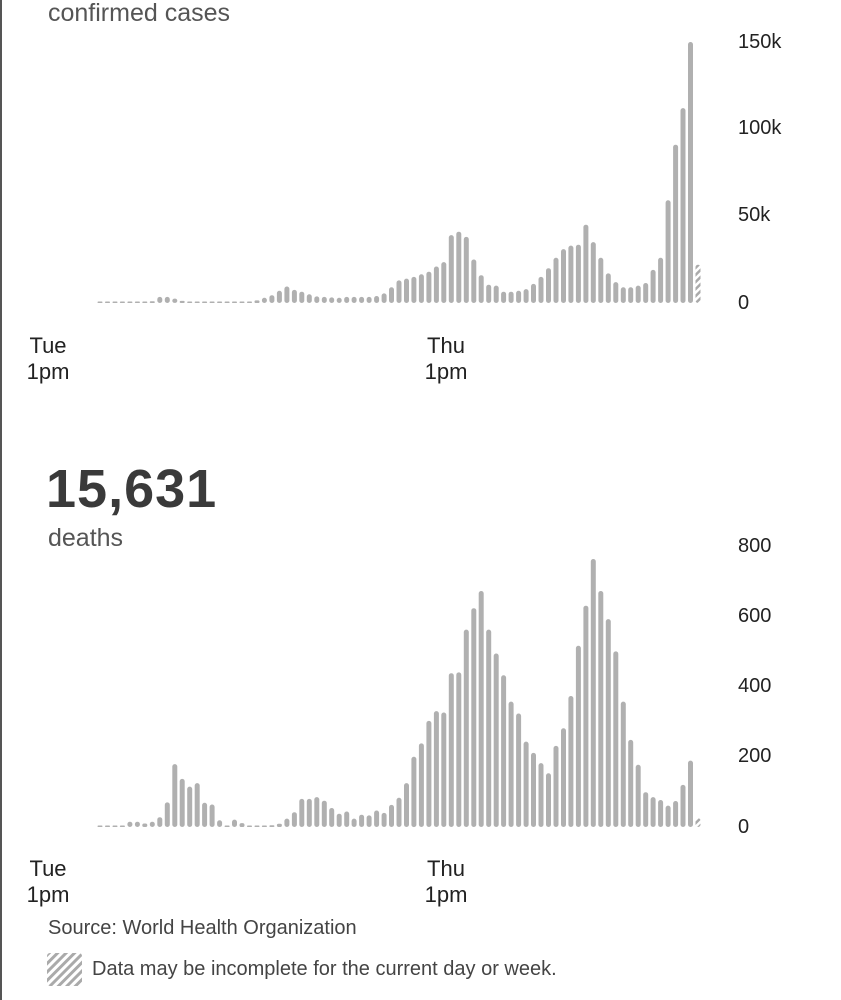 This screenshot has height=1000, width=841. What do you see at coordinates (755, 756) in the screenshot?
I see `y-tick-label: 200` at bounding box center [755, 756].